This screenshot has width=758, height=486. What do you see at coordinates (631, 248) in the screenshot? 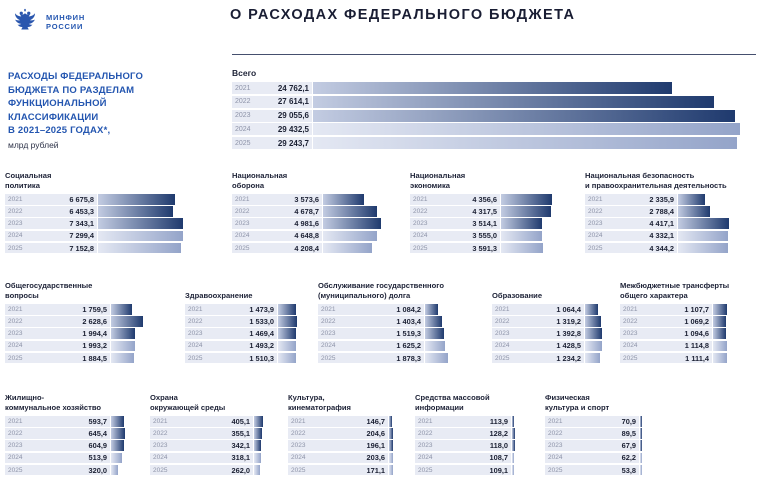
I see `row-label-box: 2025 4 344,2` at bounding box center [631, 248].